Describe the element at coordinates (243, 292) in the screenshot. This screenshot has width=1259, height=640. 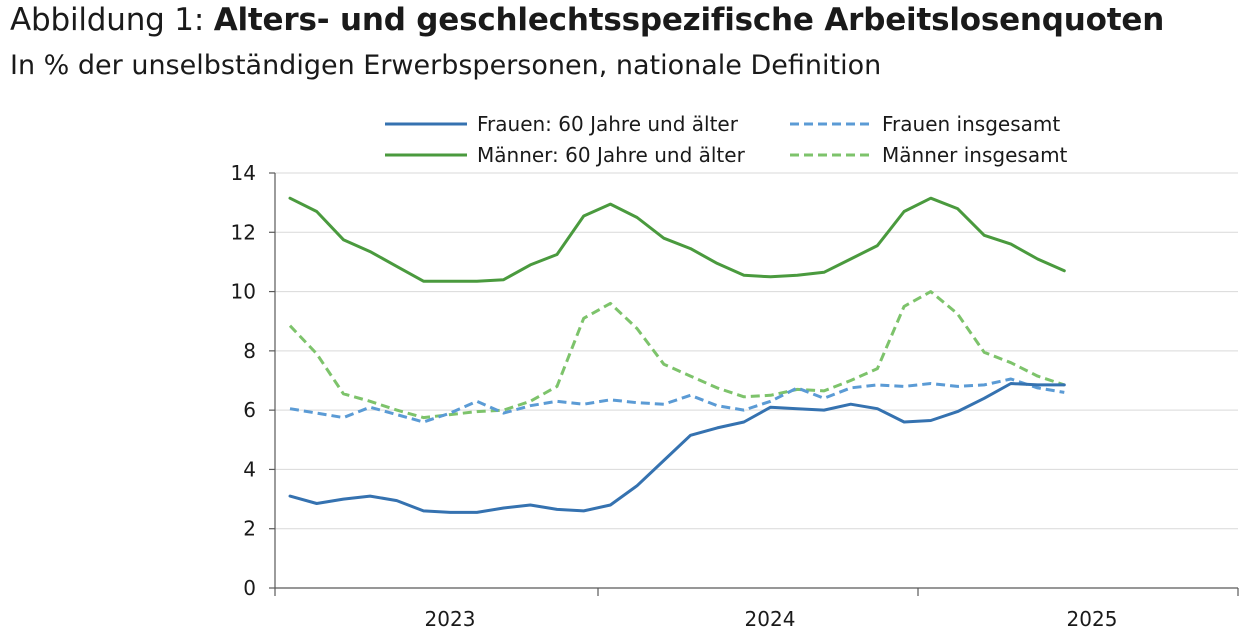
I see `y-tick-label: 10` at that location.